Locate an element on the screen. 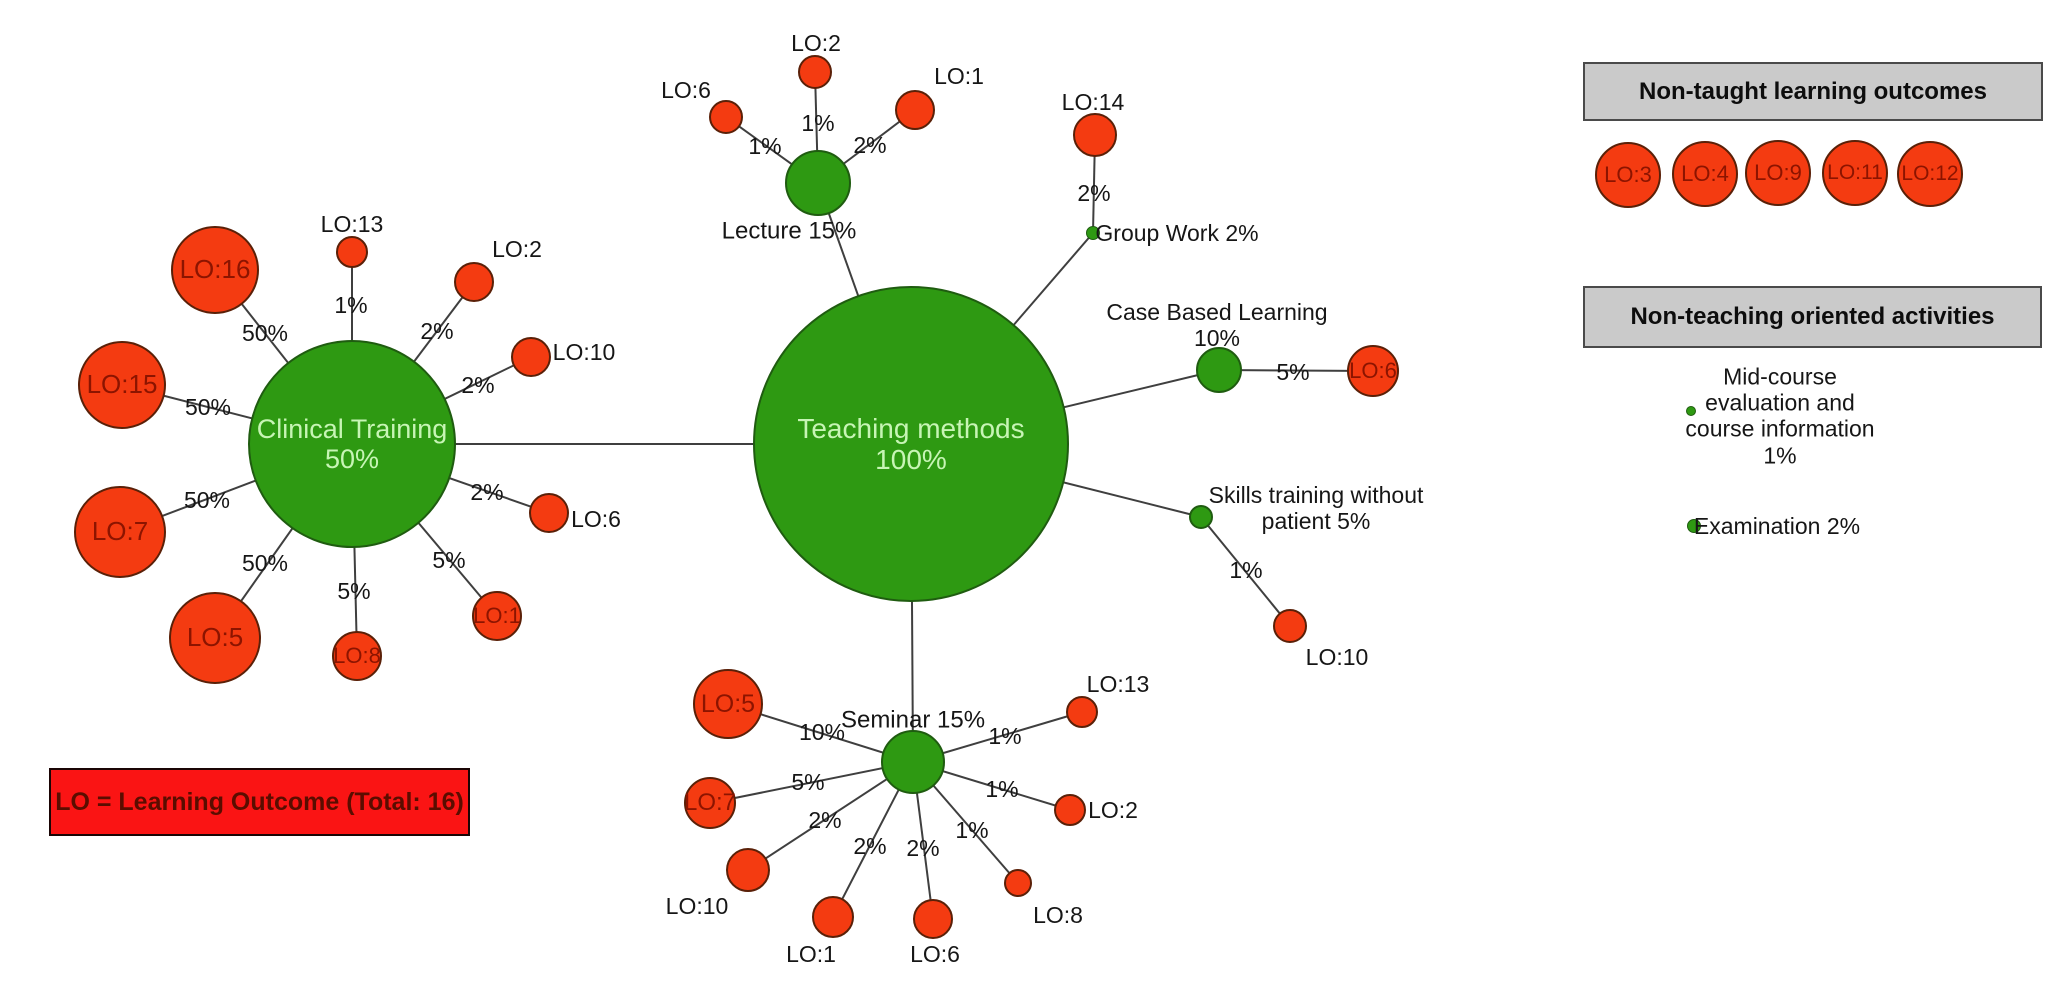 The width and height of the screenshot is (2059, 1001). node-nontaught-lo9: LO:9 is located at coordinates (1778, 173).